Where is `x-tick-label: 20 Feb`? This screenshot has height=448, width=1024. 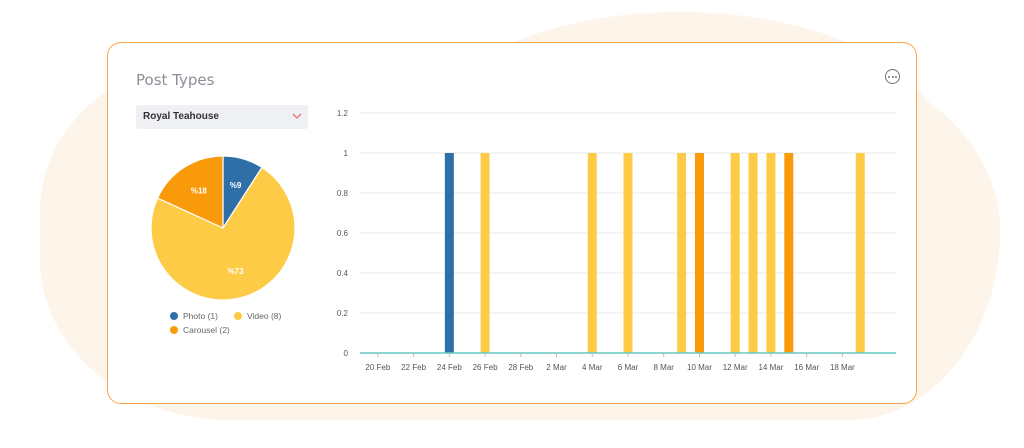
x-tick-label: 20 Feb is located at coordinates (377, 367).